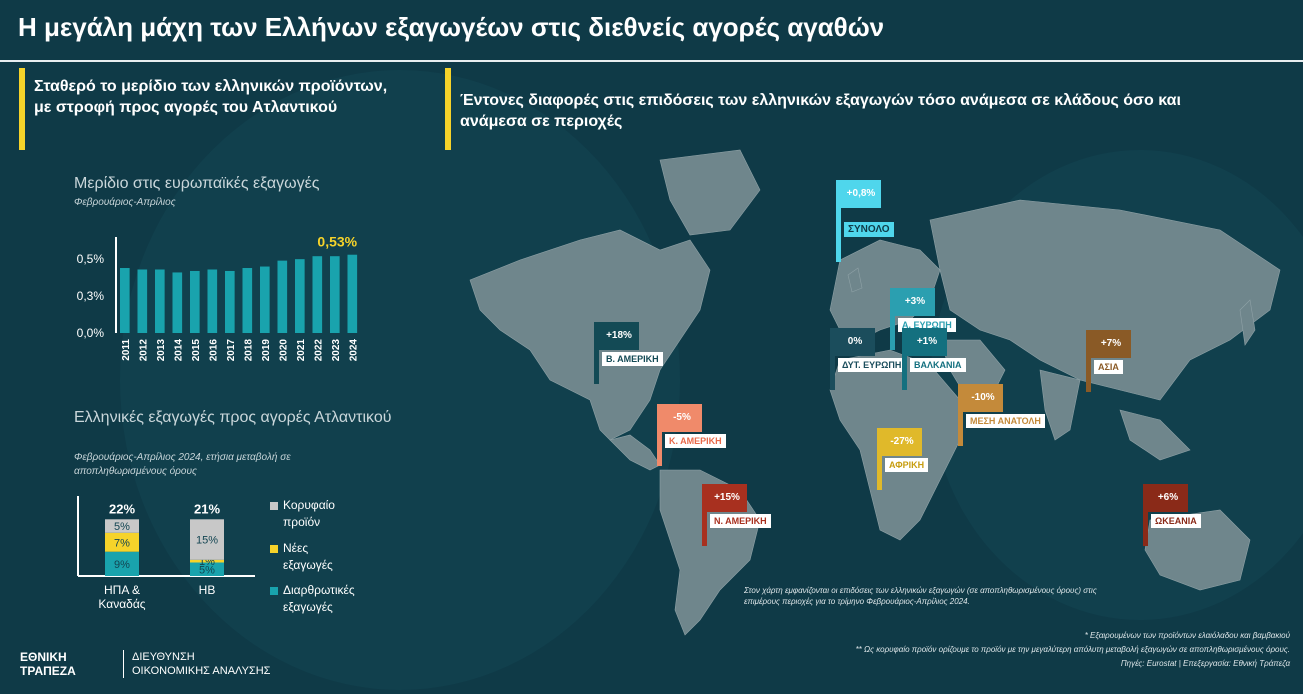 This screenshot has width=1303, height=694. What do you see at coordinates (213, 350) in the screenshot?
I see `x-tick-label: 2016` at bounding box center [213, 350].